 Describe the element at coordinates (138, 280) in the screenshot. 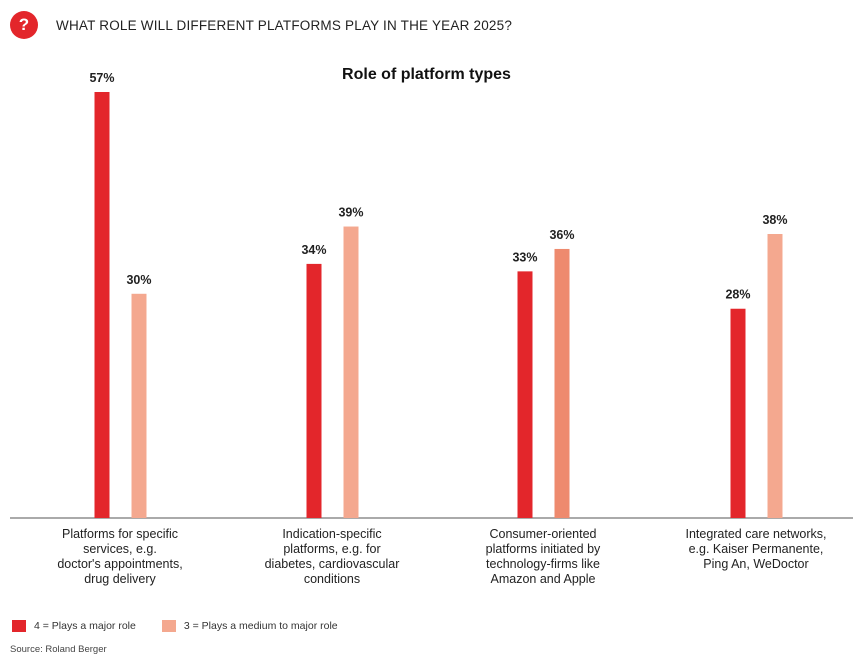

I see `data-label-medium-0: 30%` at that location.